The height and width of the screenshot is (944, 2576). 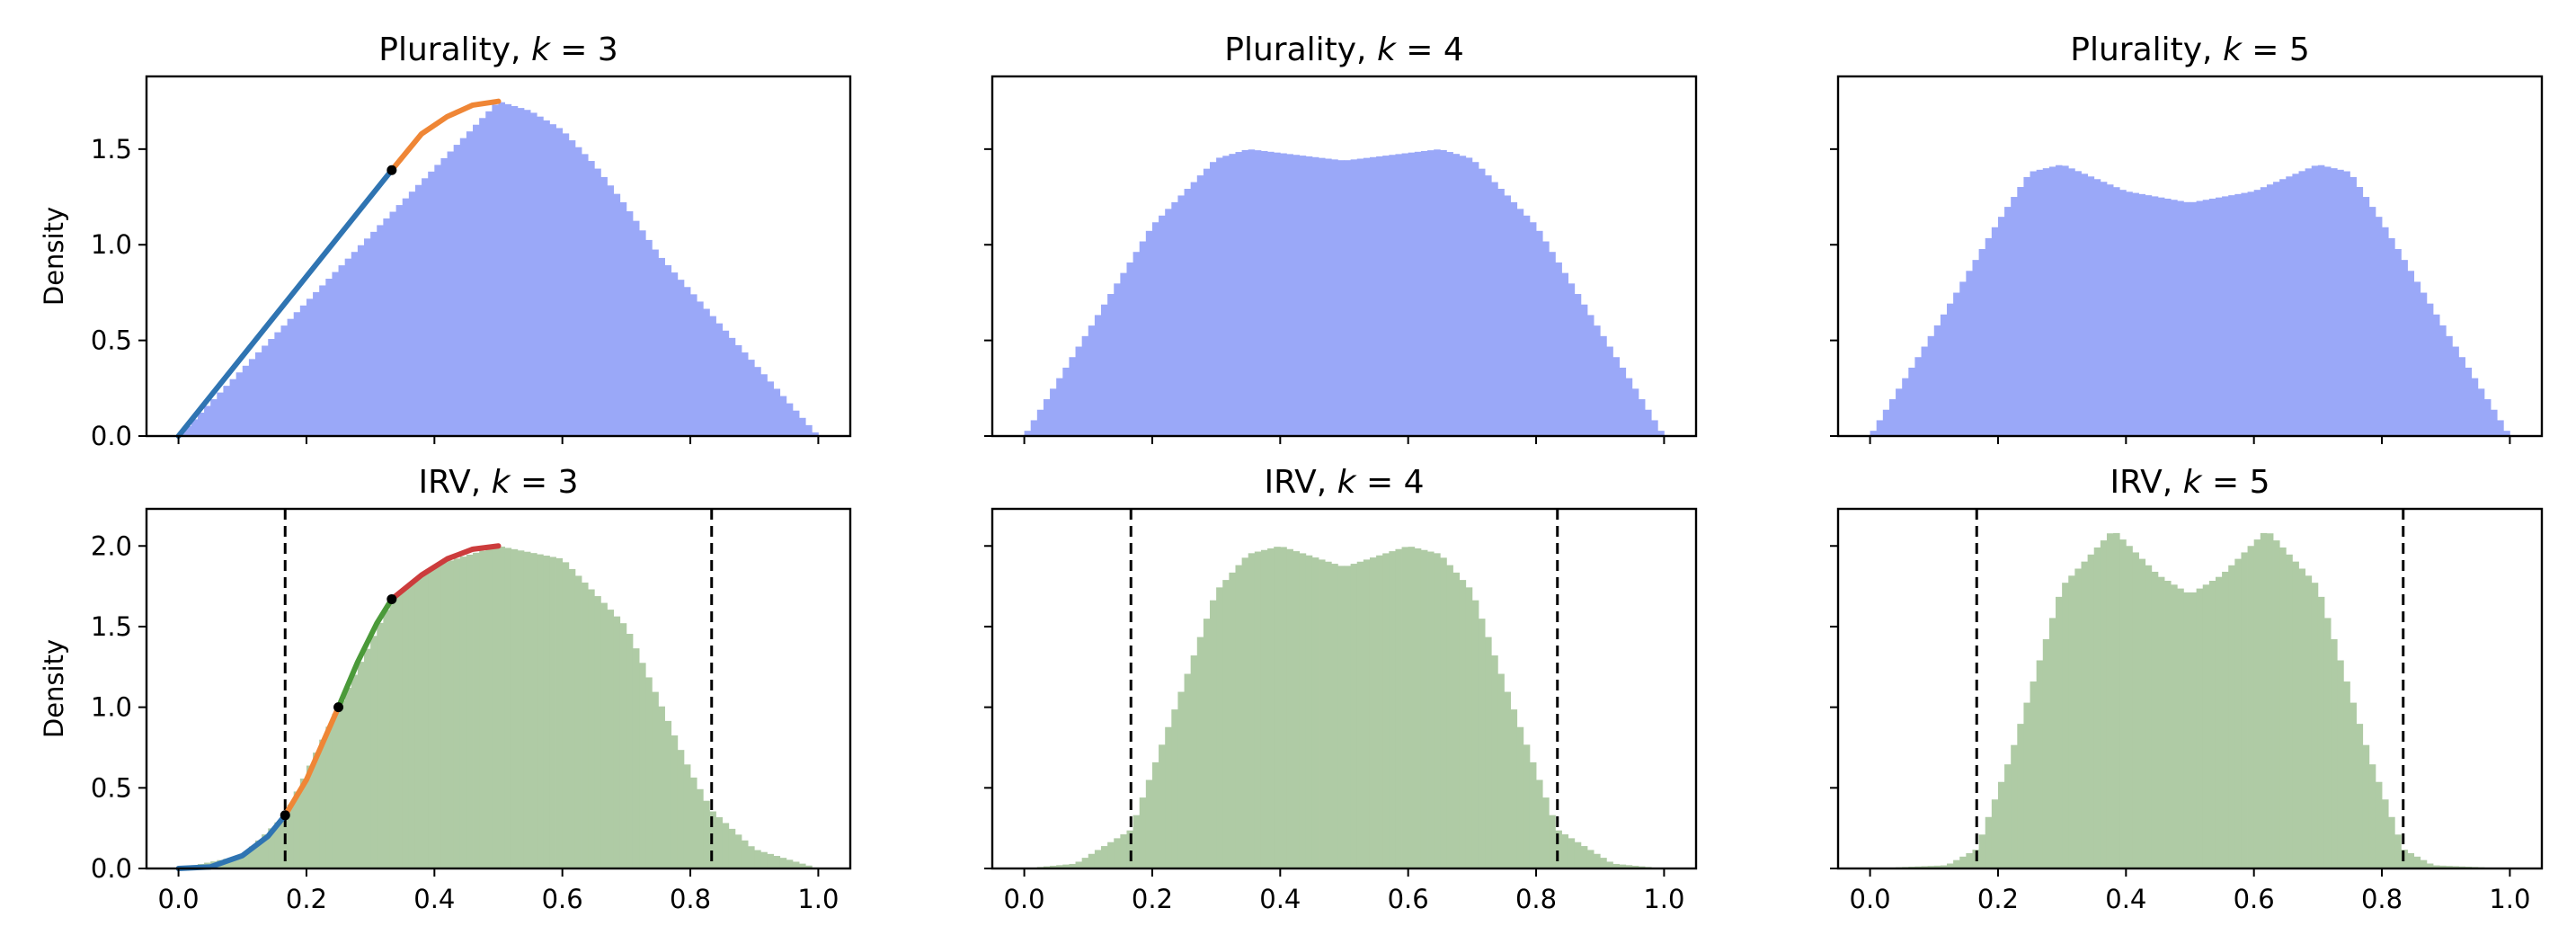 What do you see at coordinates (1536, 899) in the screenshot?
I see `x-tick-label: 0.8` at bounding box center [1536, 899].